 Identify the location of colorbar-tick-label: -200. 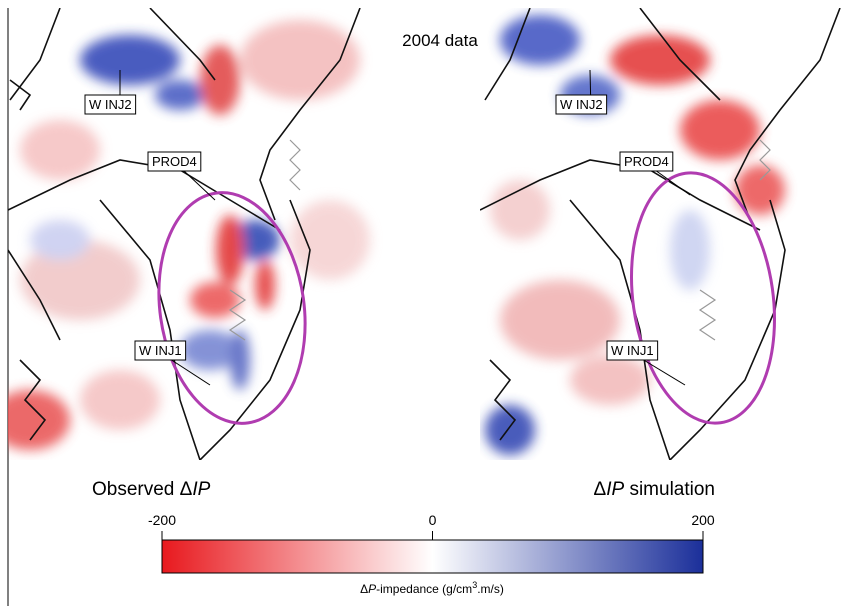
(162, 520).